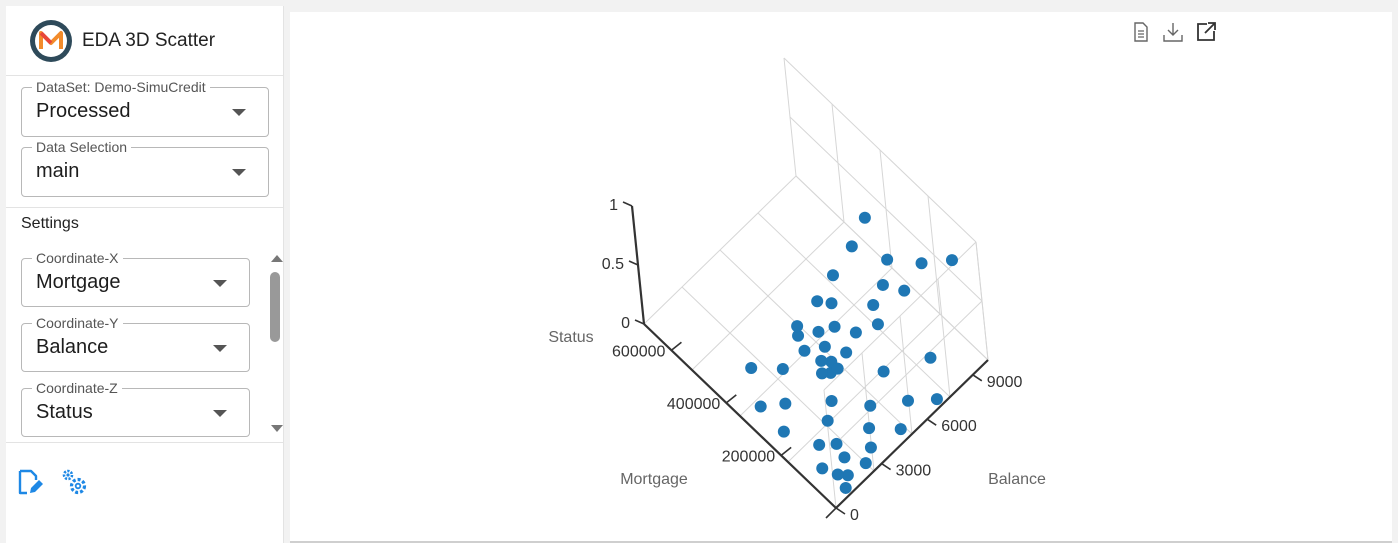 The image size is (1398, 543). Describe the element at coordinates (135, 408) in the screenshot. I see `coordinate-z-select: Coordinate-Z Status` at that location.